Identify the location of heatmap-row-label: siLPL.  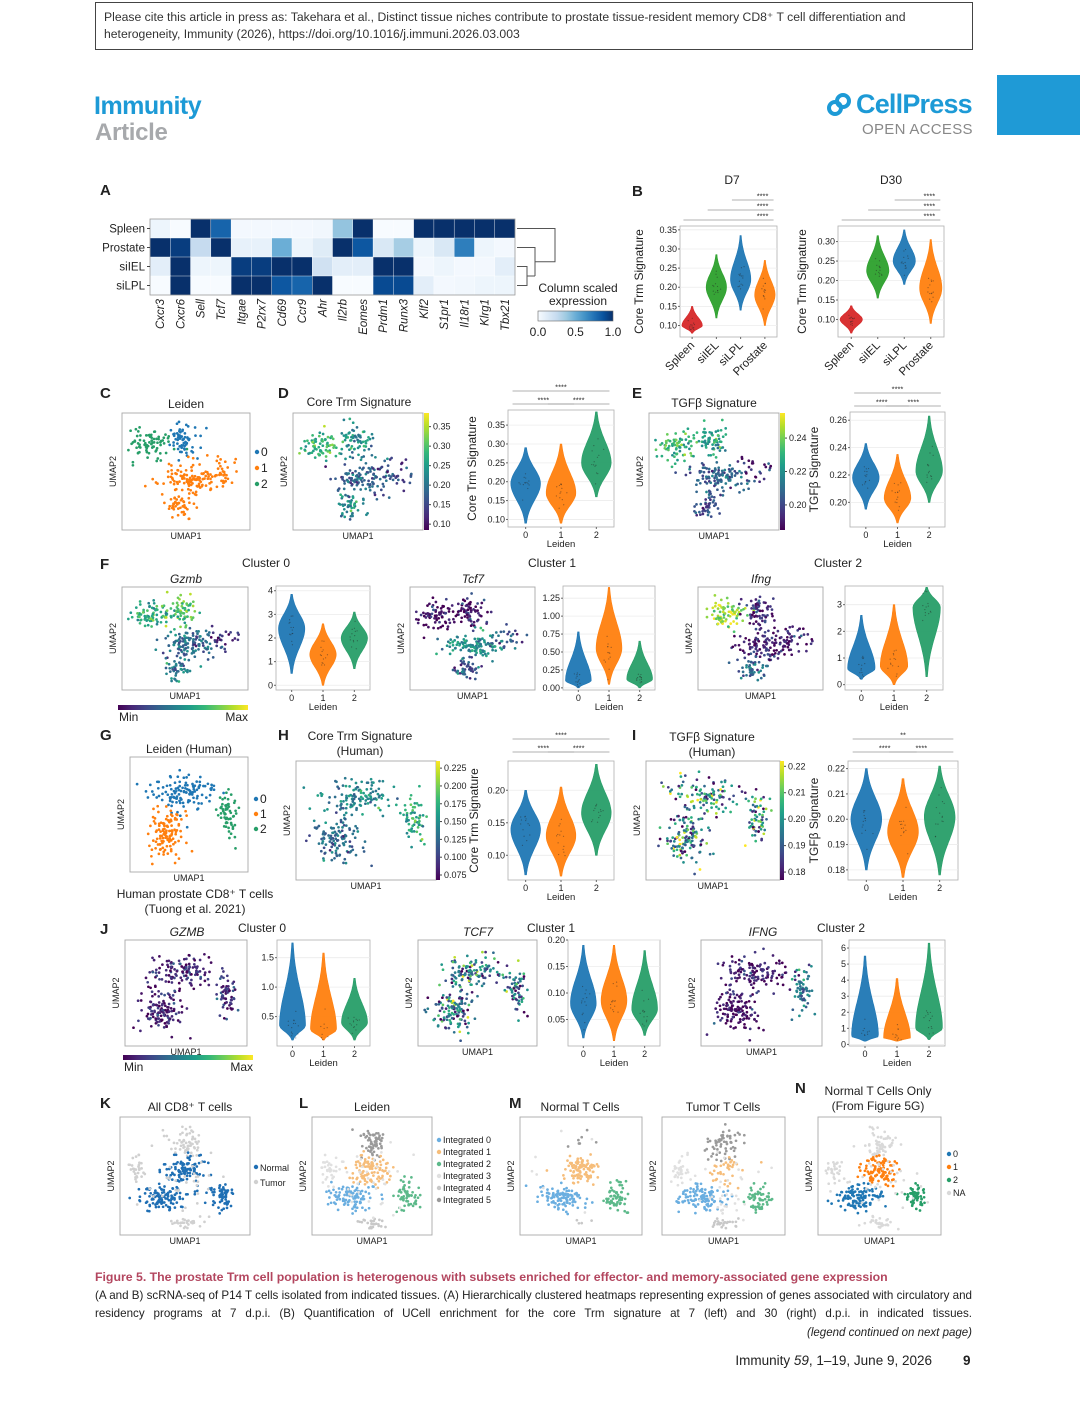
(130, 287).